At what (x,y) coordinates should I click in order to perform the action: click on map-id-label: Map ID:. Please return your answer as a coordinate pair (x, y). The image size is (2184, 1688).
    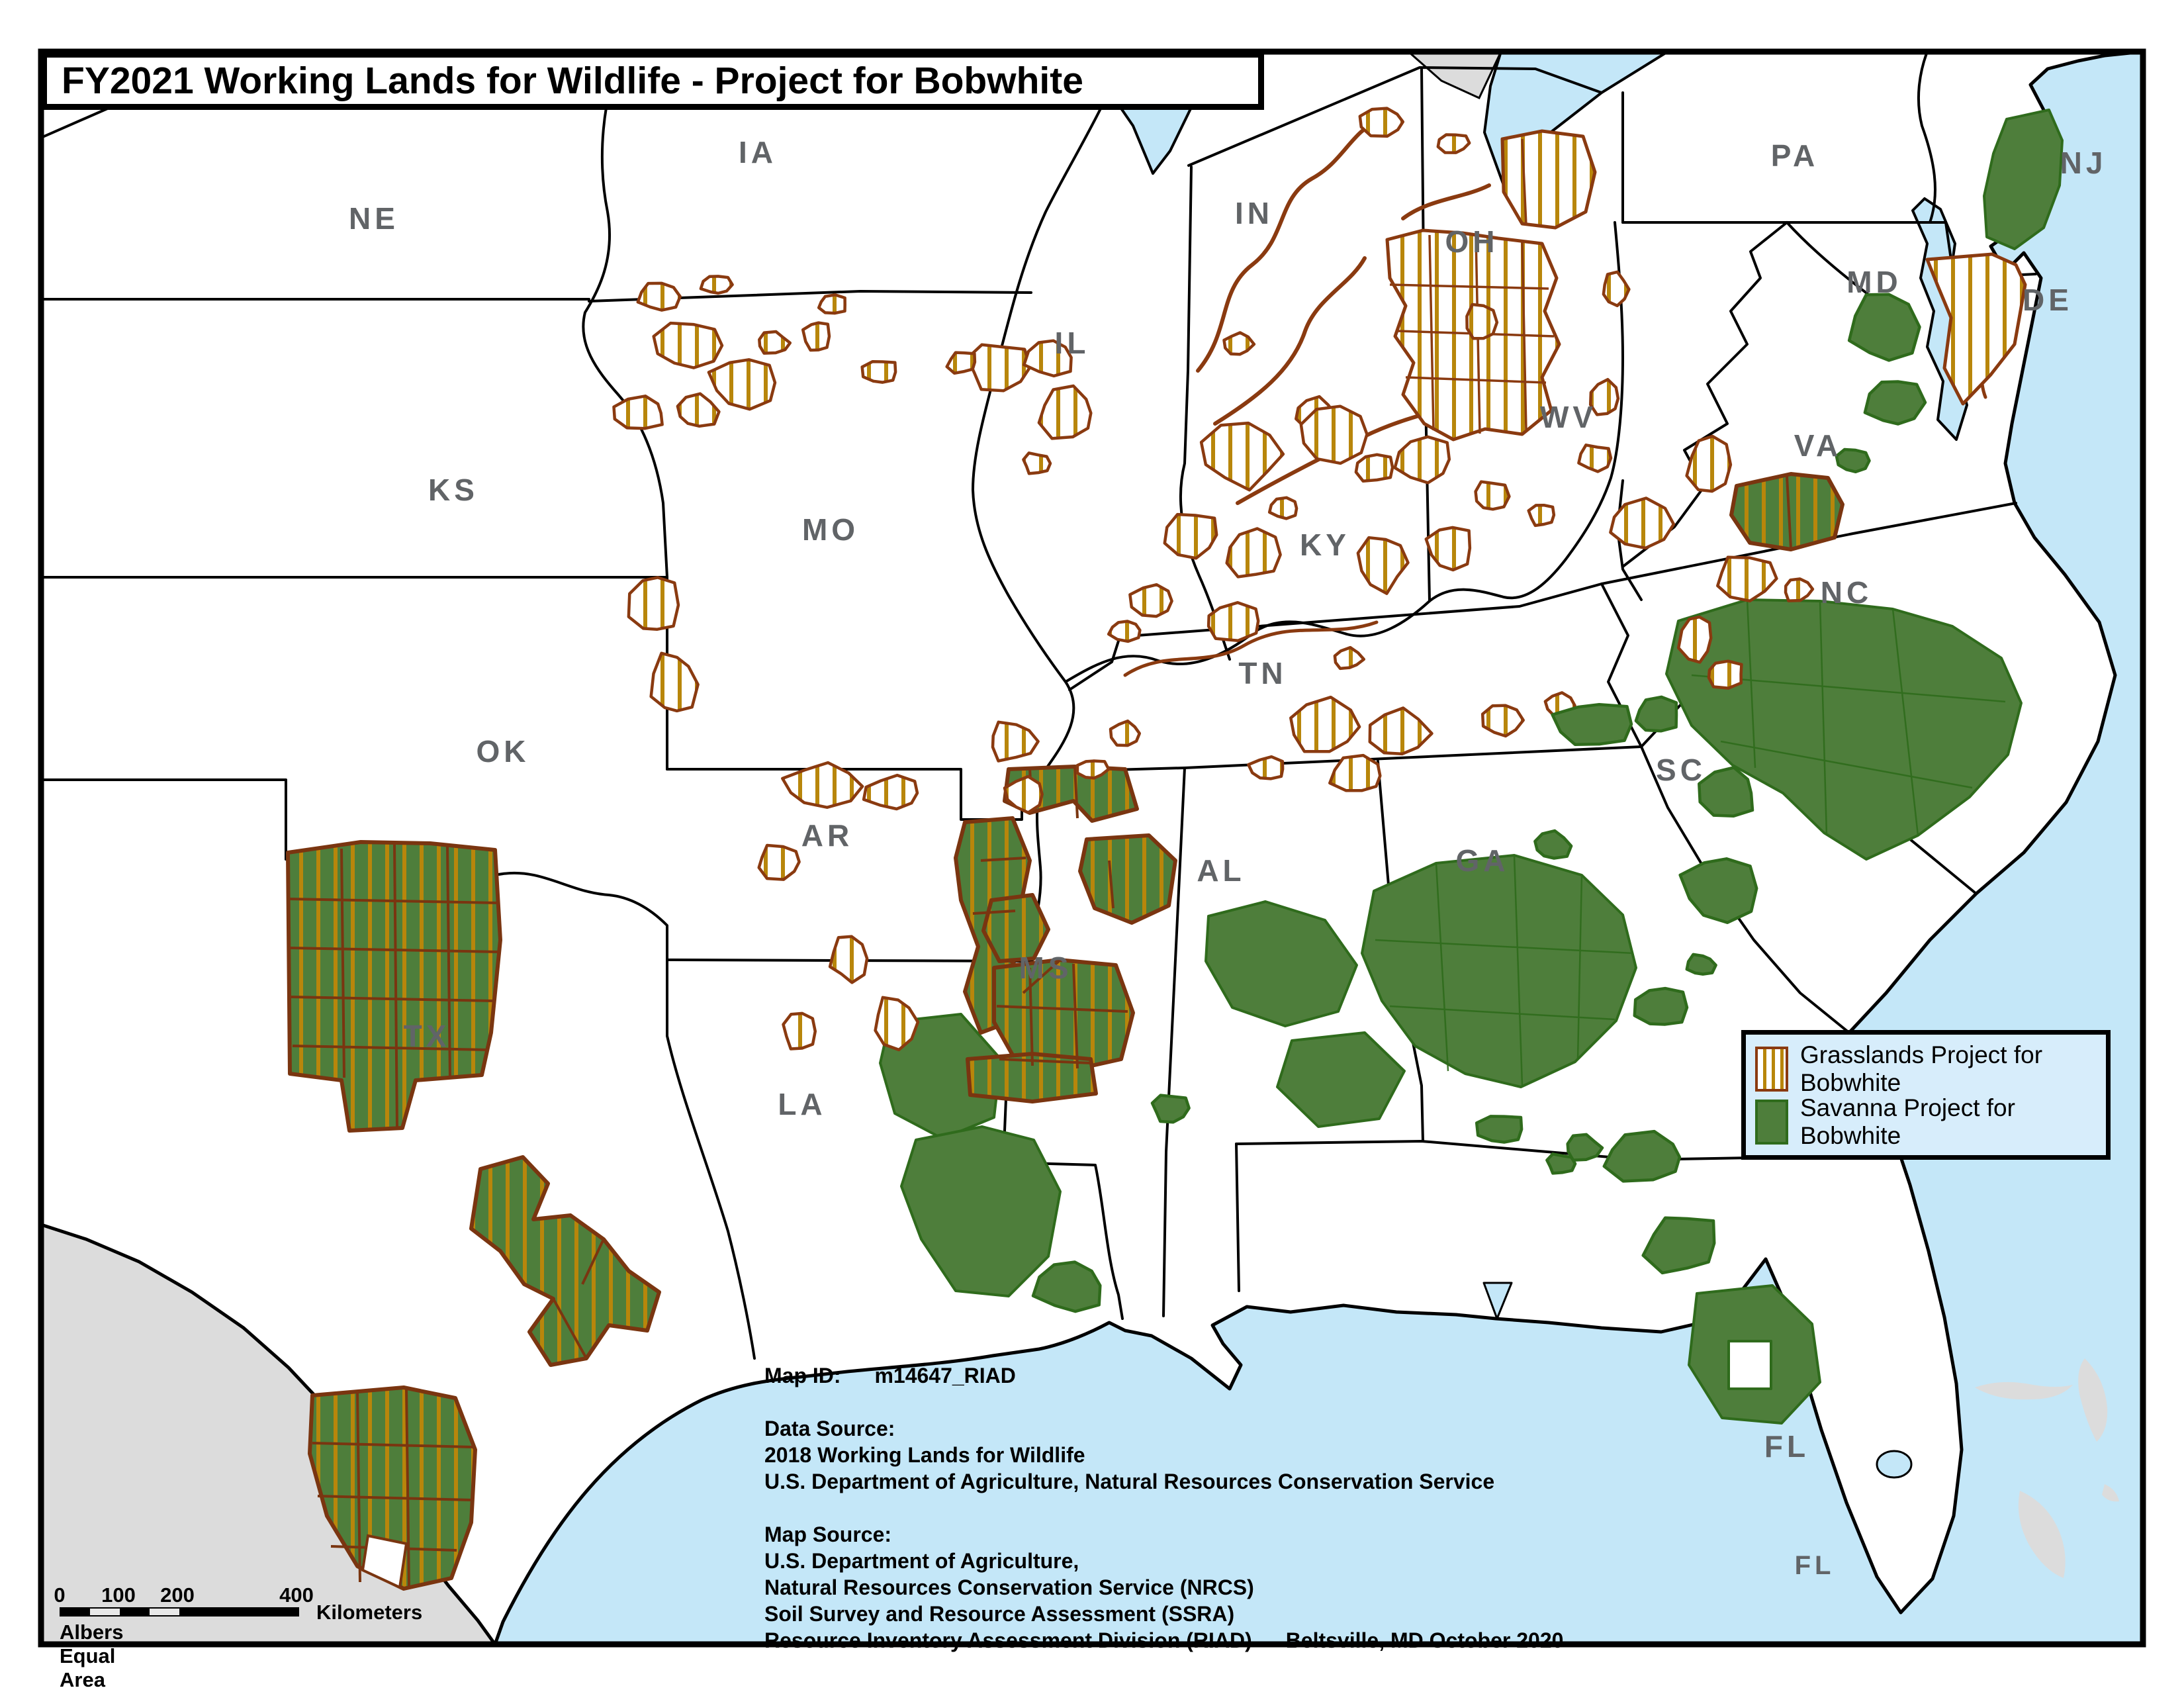
    Looking at the image, I should click on (802, 1376).